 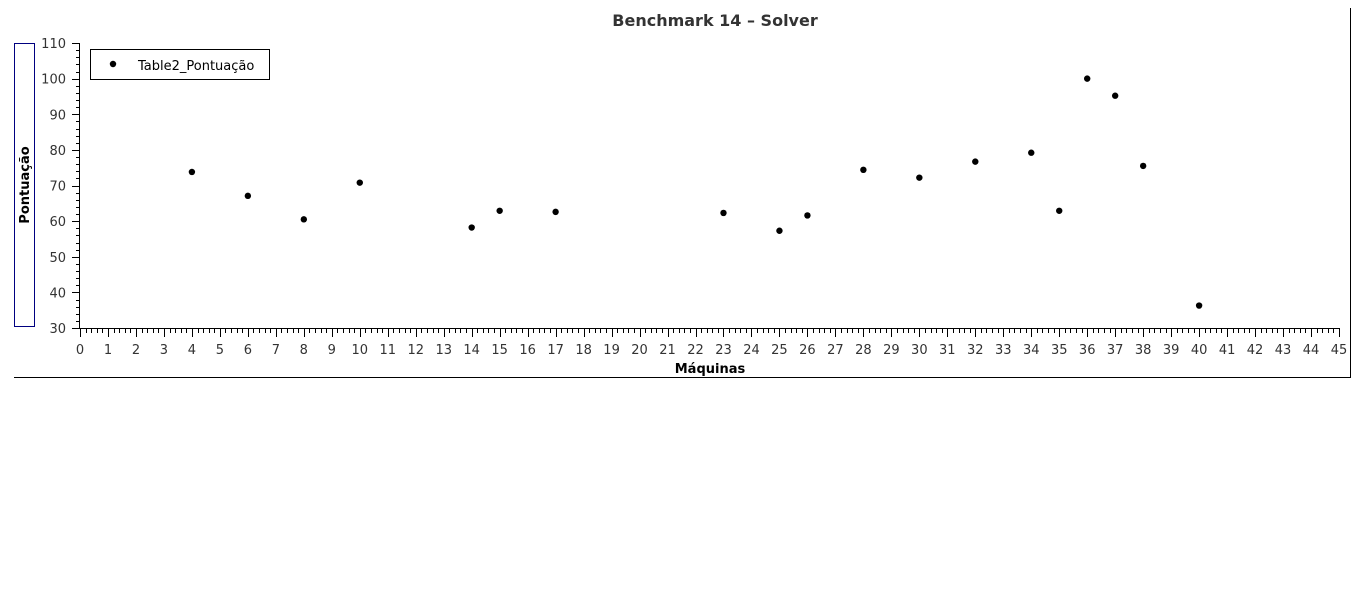 What do you see at coordinates (57, 151) in the screenshot?
I see `y-tick-label: 80` at bounding box center [57, 151].